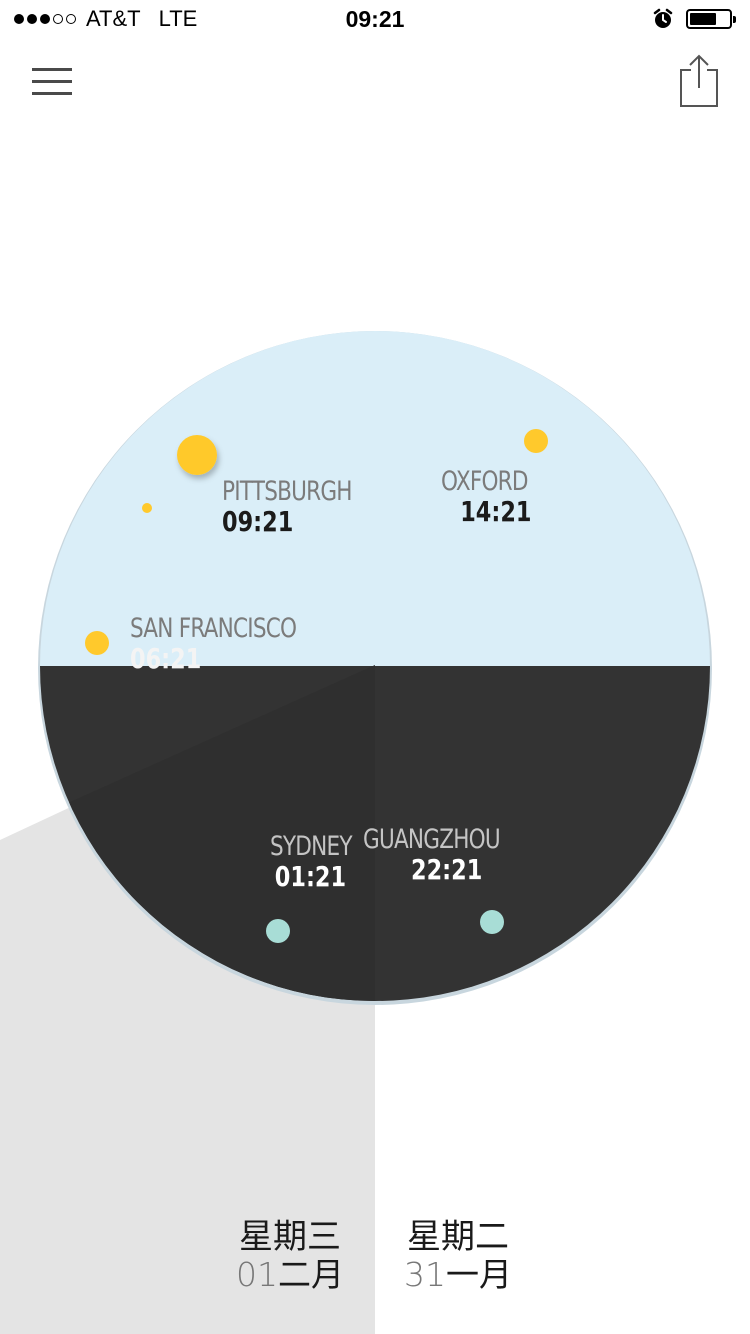 This screenshot has width=750, height=1334. I want to click on san-francisco-sun-icon, so click(97, 643).